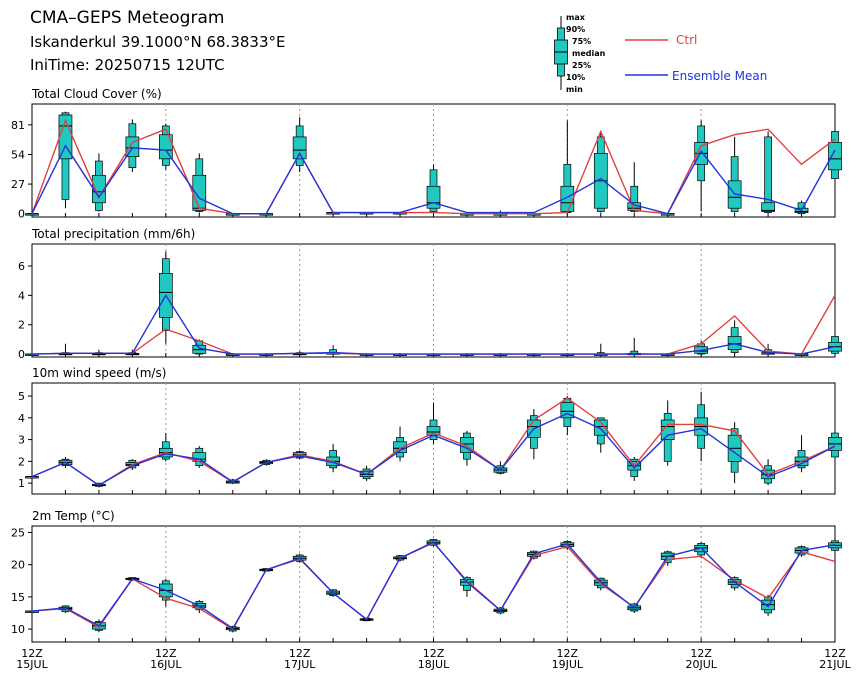 This screenshot has height=680, width=858. Describe the element at coordinates (835, 664) in the screenshot. I see `x-tick-label-date: 21JUL` at that location.